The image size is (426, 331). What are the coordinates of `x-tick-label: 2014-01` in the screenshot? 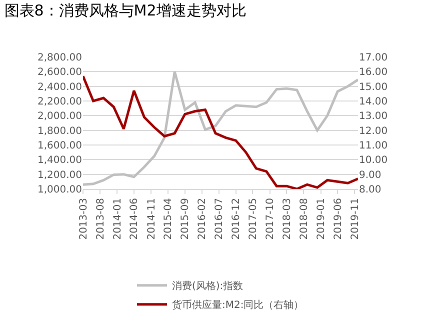 It's located at (118, 219).